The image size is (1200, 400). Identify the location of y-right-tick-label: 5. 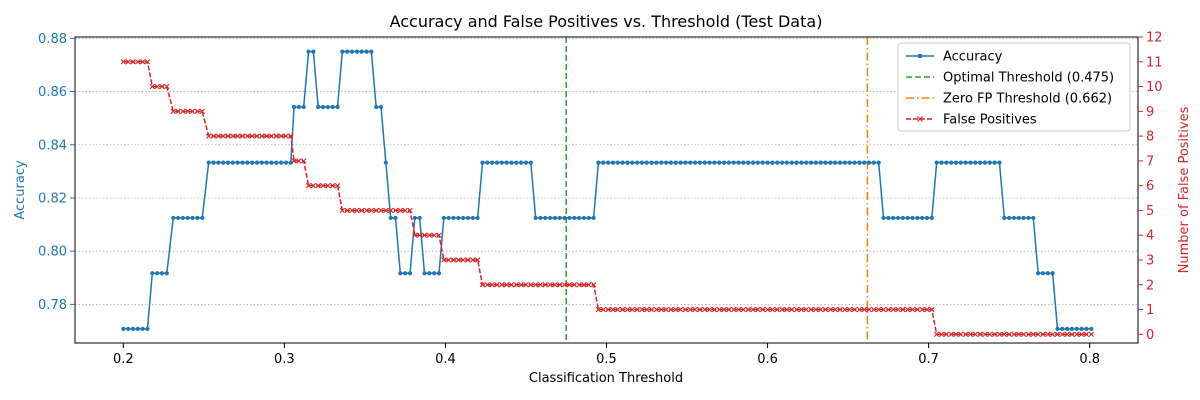
(1150, 211).